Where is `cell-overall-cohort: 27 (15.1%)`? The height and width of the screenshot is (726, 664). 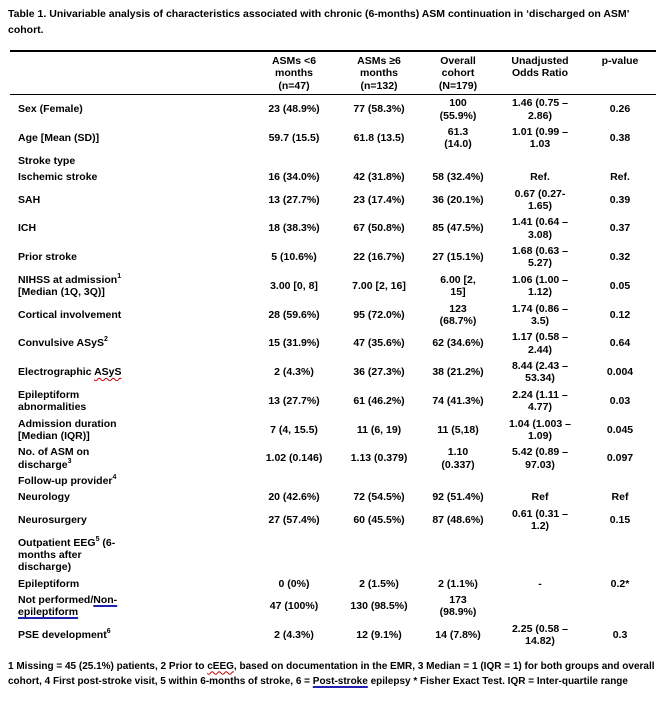
cell-overall-cohort: 27 (15.1%) is located at coordinates (458, 257).